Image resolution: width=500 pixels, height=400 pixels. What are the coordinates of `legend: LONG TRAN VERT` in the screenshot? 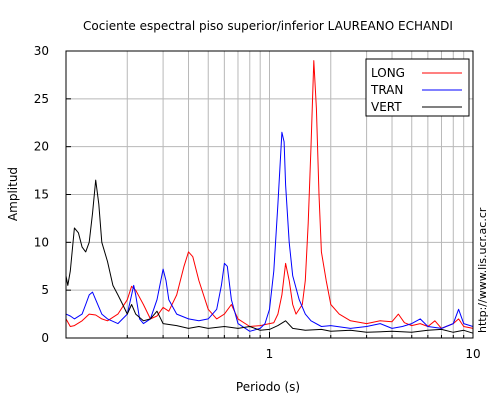 It's located at (417, 87).